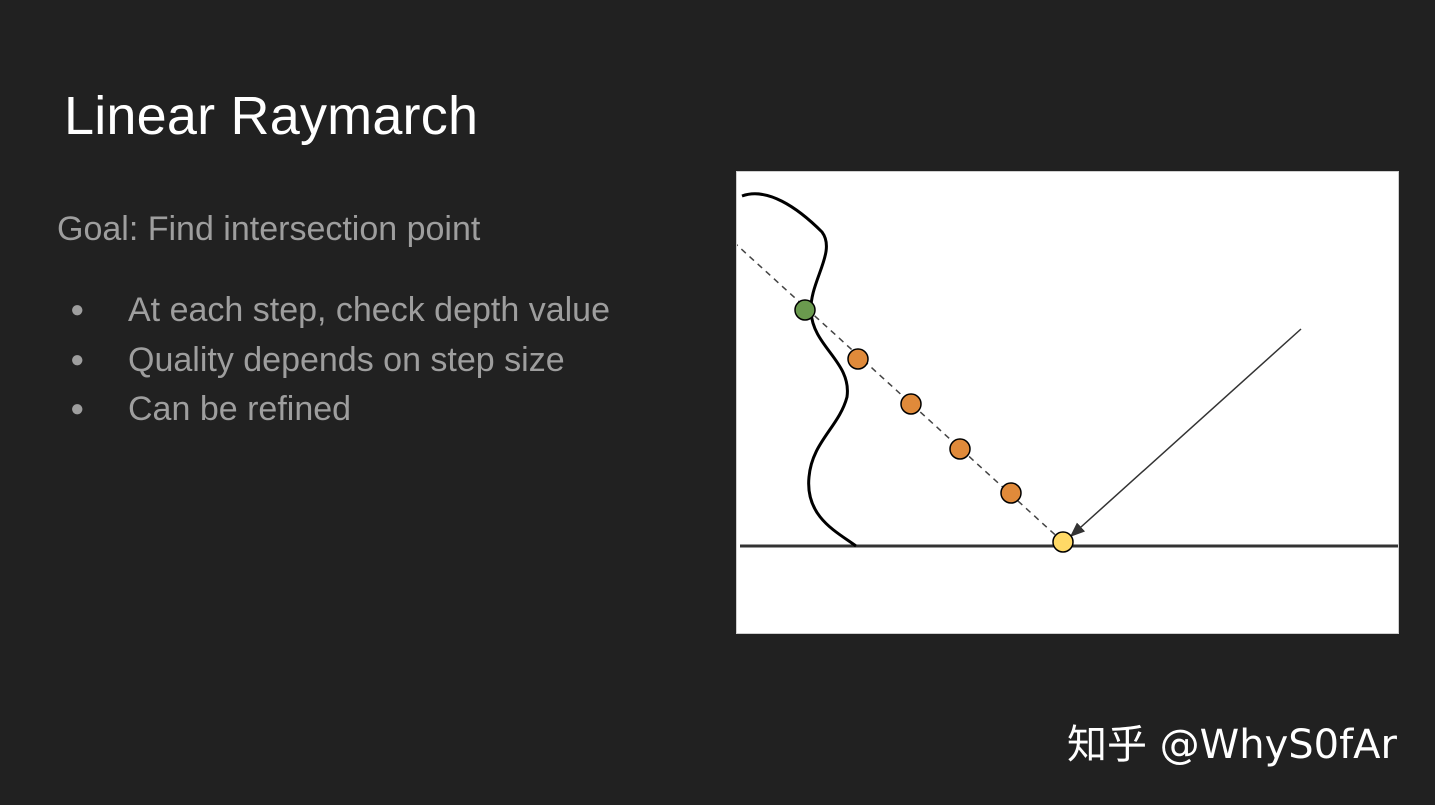 Image resolution: width=1435 pixels, height=805 pixels. I want to click on ray-origin-point, so click(1063, 542).